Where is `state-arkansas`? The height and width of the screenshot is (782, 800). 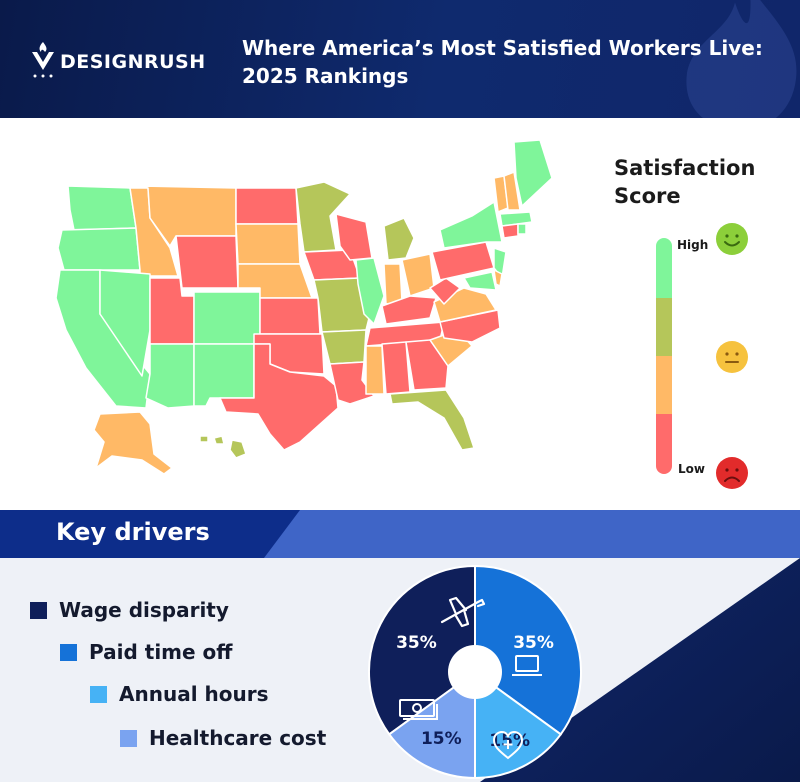 state-arkansas is located at coordinates (344, 347).